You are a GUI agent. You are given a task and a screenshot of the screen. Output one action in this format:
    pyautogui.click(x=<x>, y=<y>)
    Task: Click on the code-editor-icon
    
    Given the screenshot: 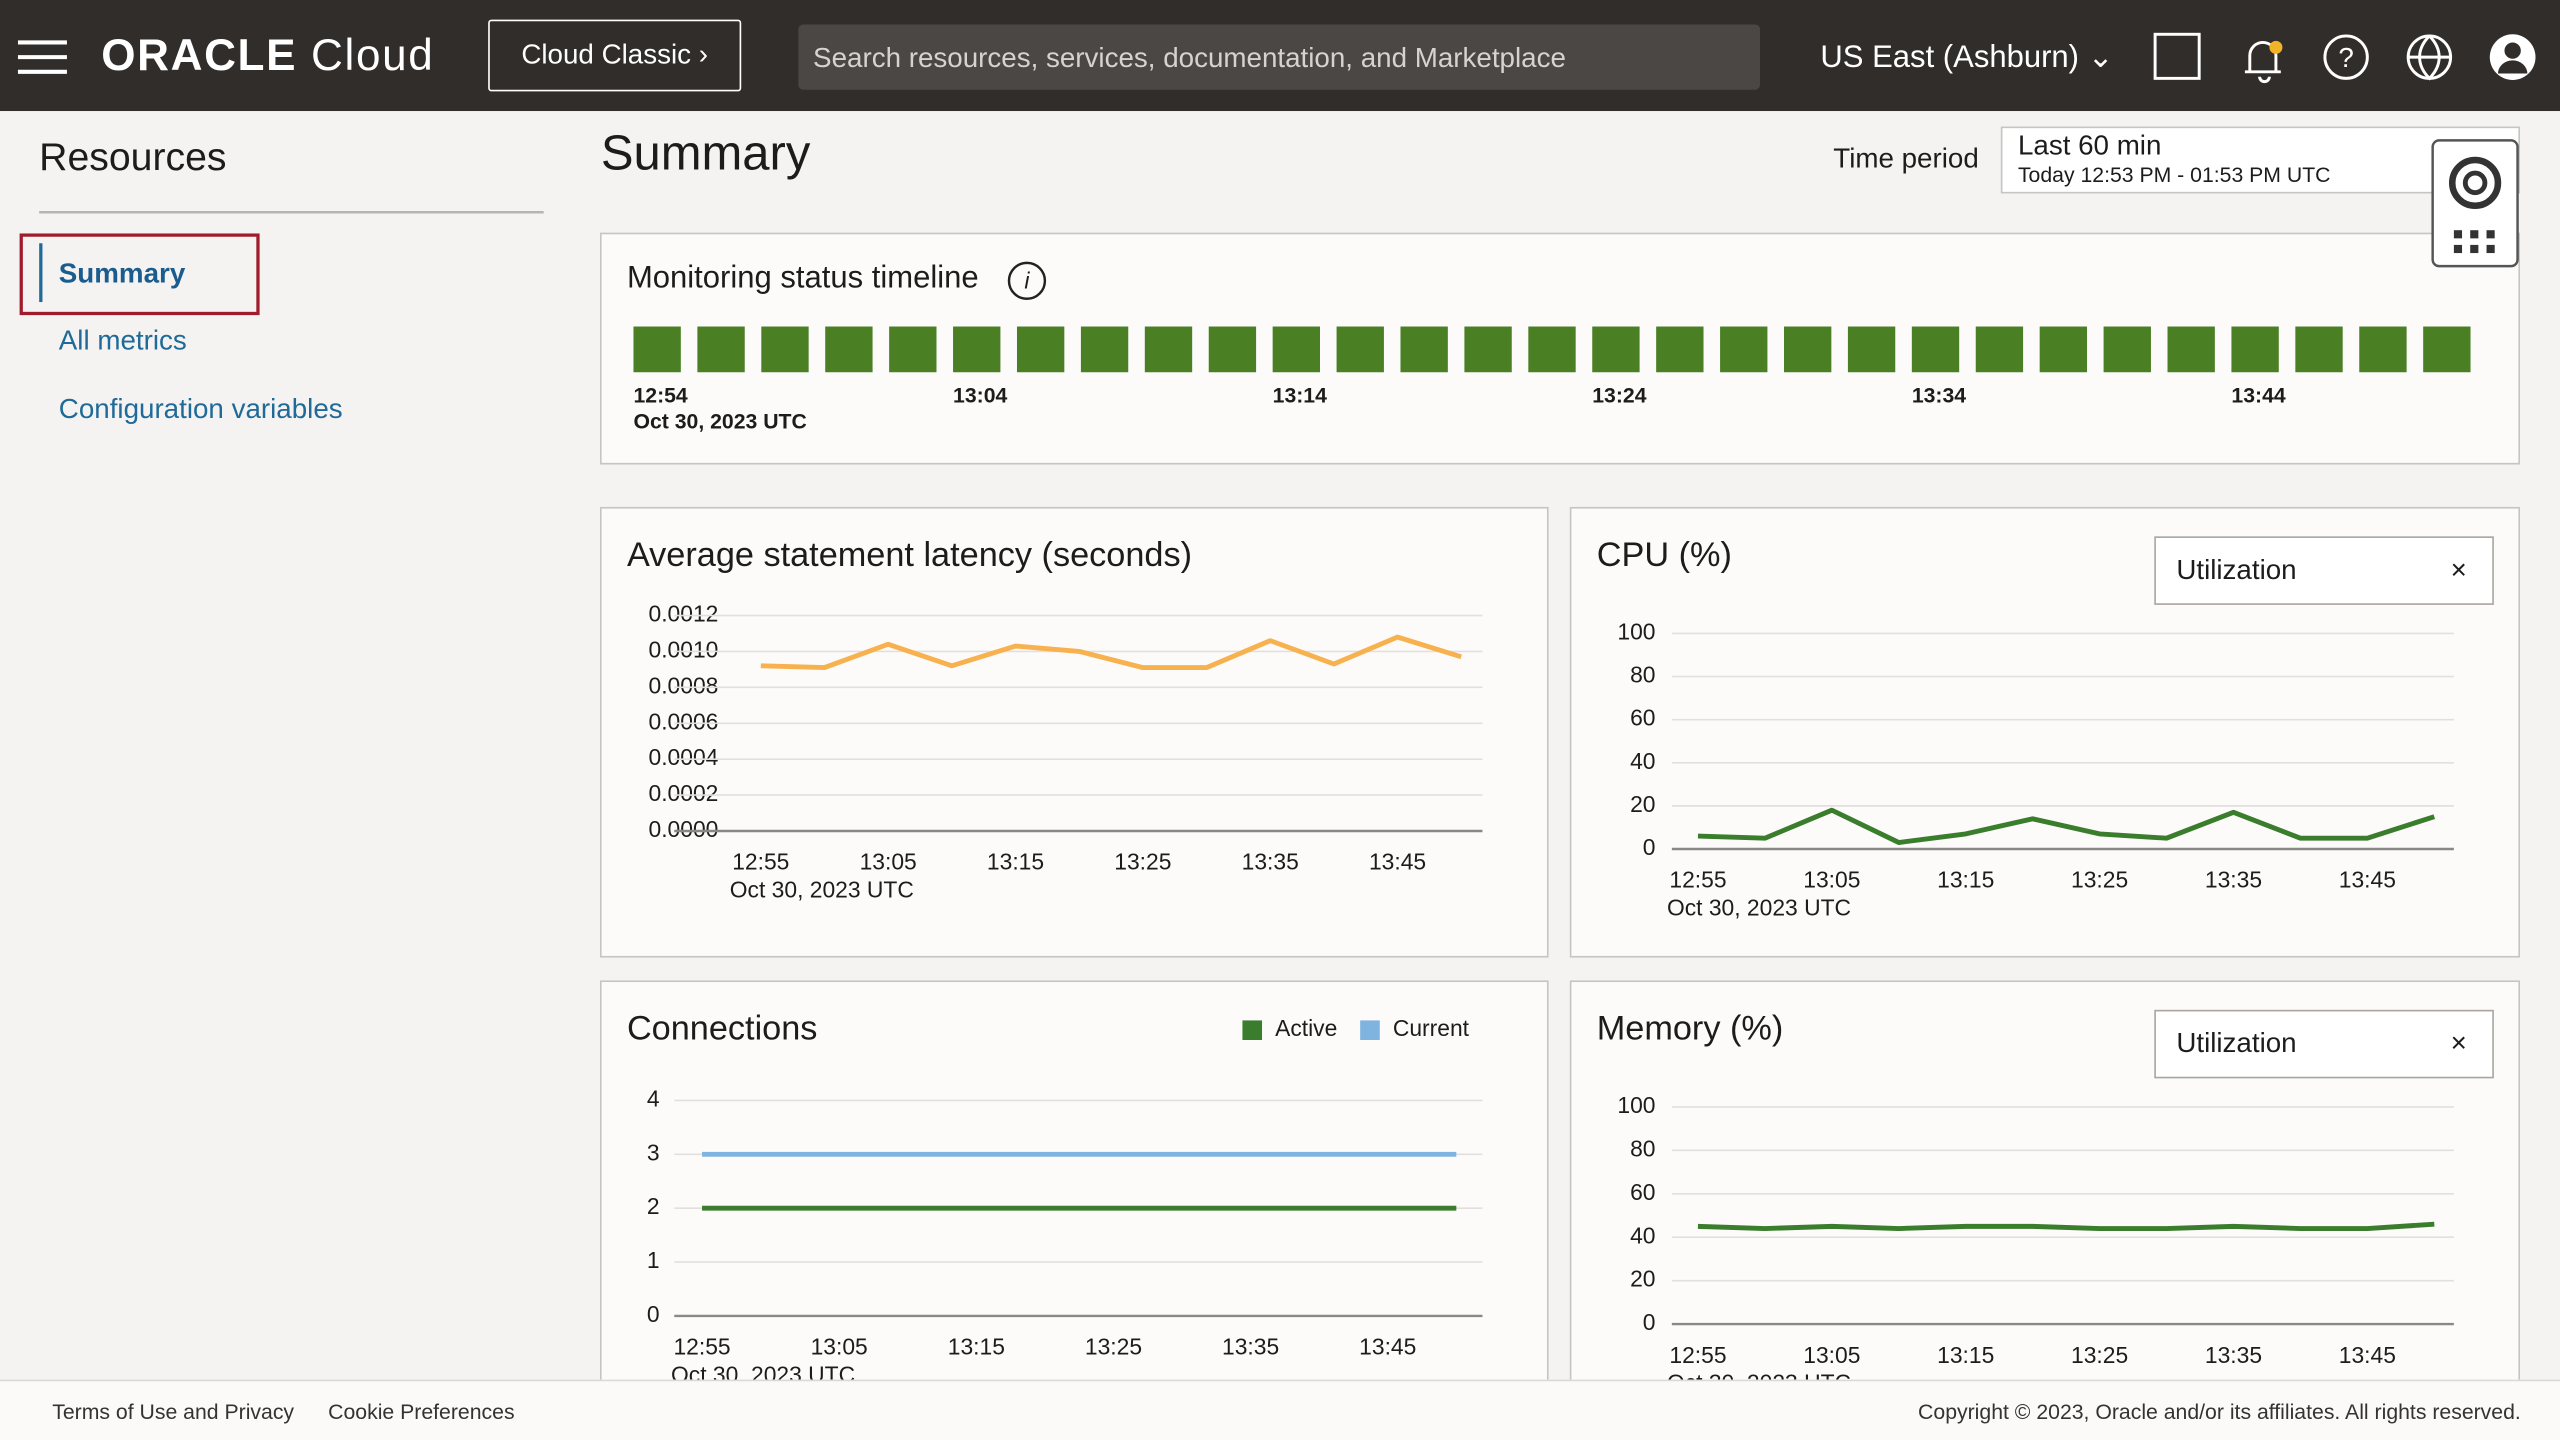 What is the action you would take?
    pyautogui.click(x=2177, y=56)
    